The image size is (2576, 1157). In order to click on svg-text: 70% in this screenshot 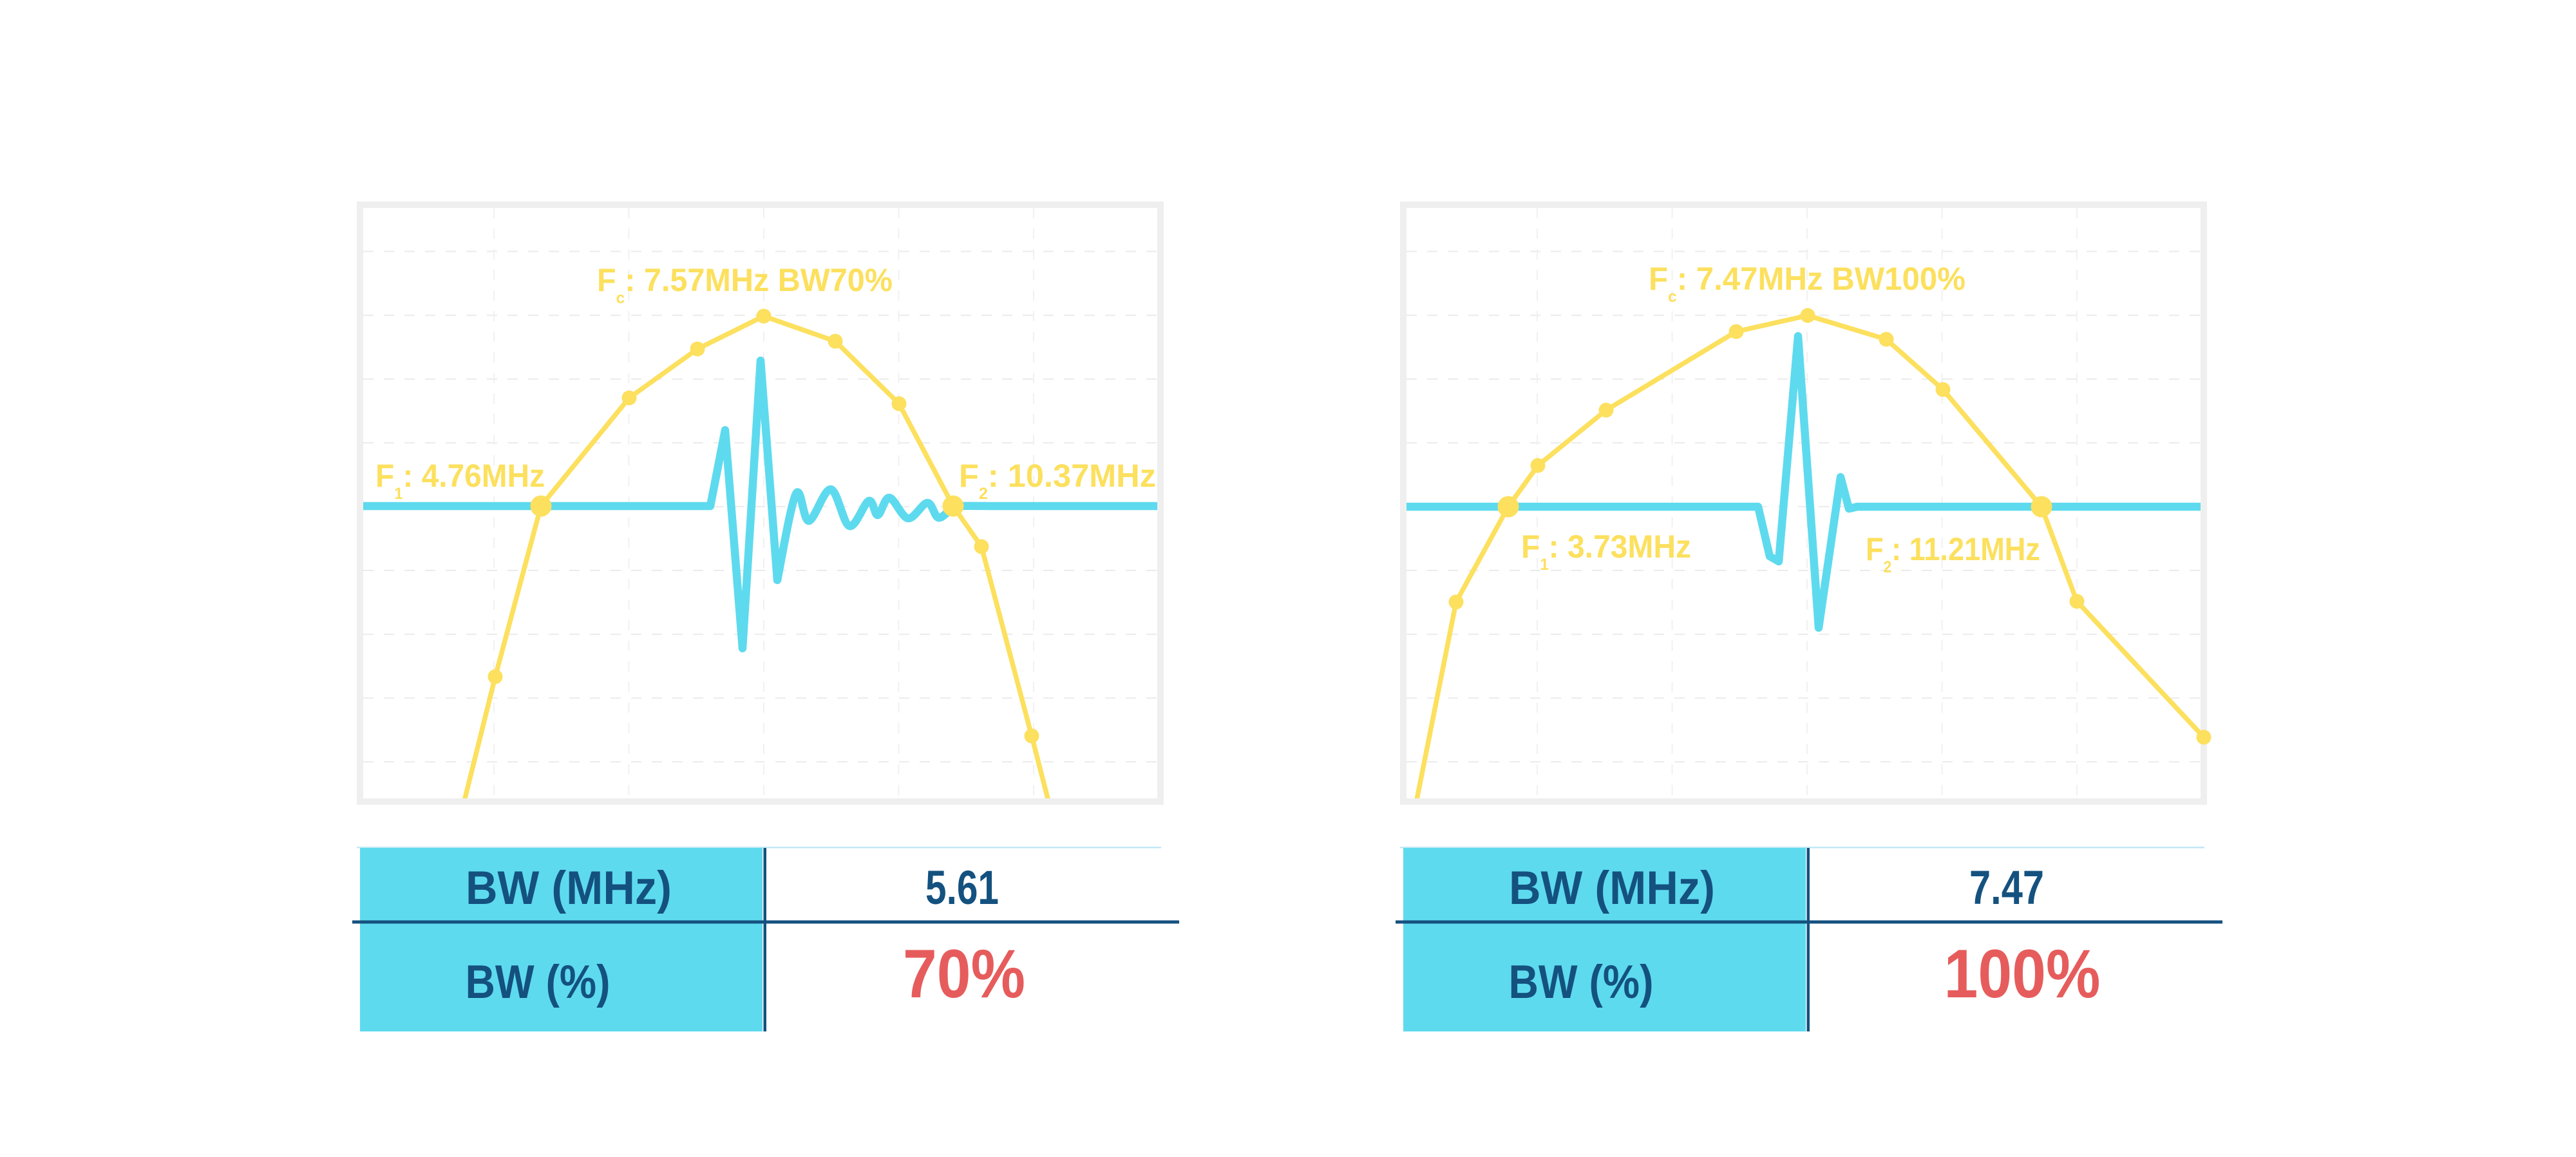, I will do `click(964, 973)`.